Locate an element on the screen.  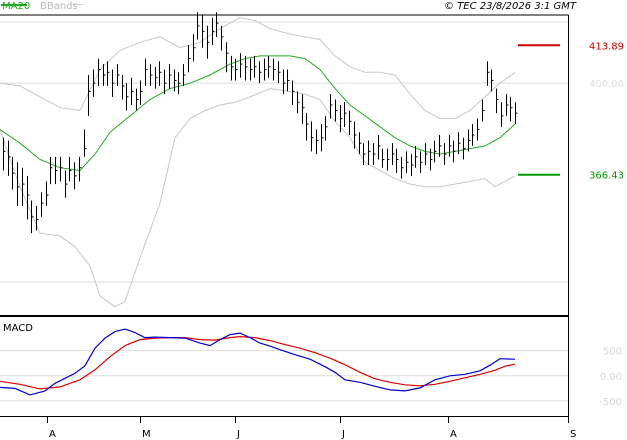
macd-tick-label: 0.00 is located at coordinates (611, 377).